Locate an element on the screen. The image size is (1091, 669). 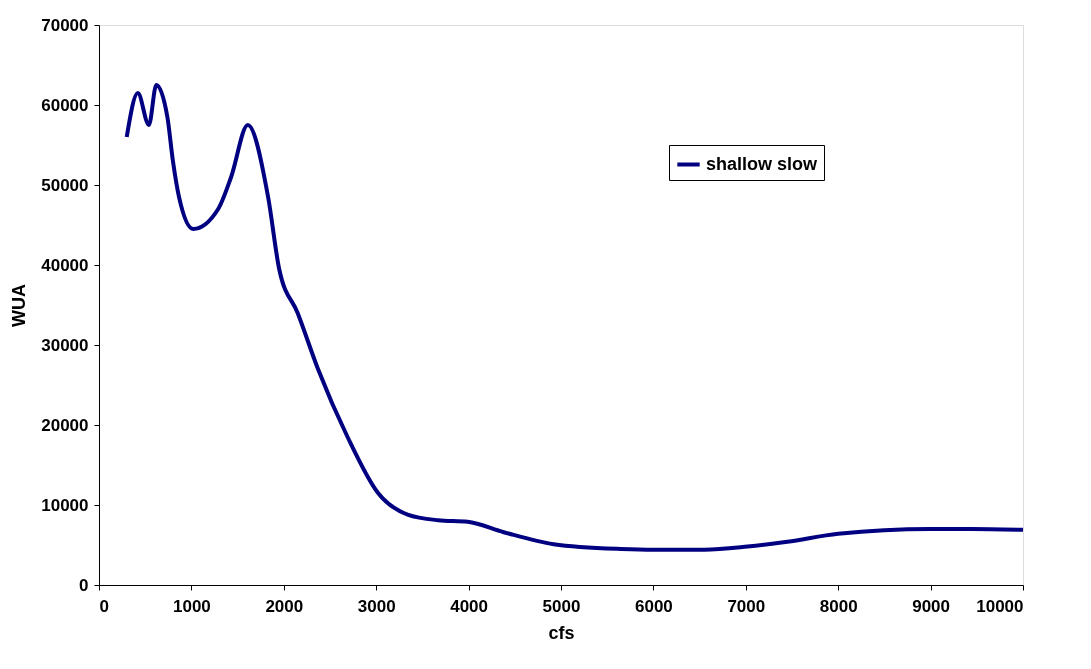
x-tick-label: 3000 is located at coordinates (376, 606).